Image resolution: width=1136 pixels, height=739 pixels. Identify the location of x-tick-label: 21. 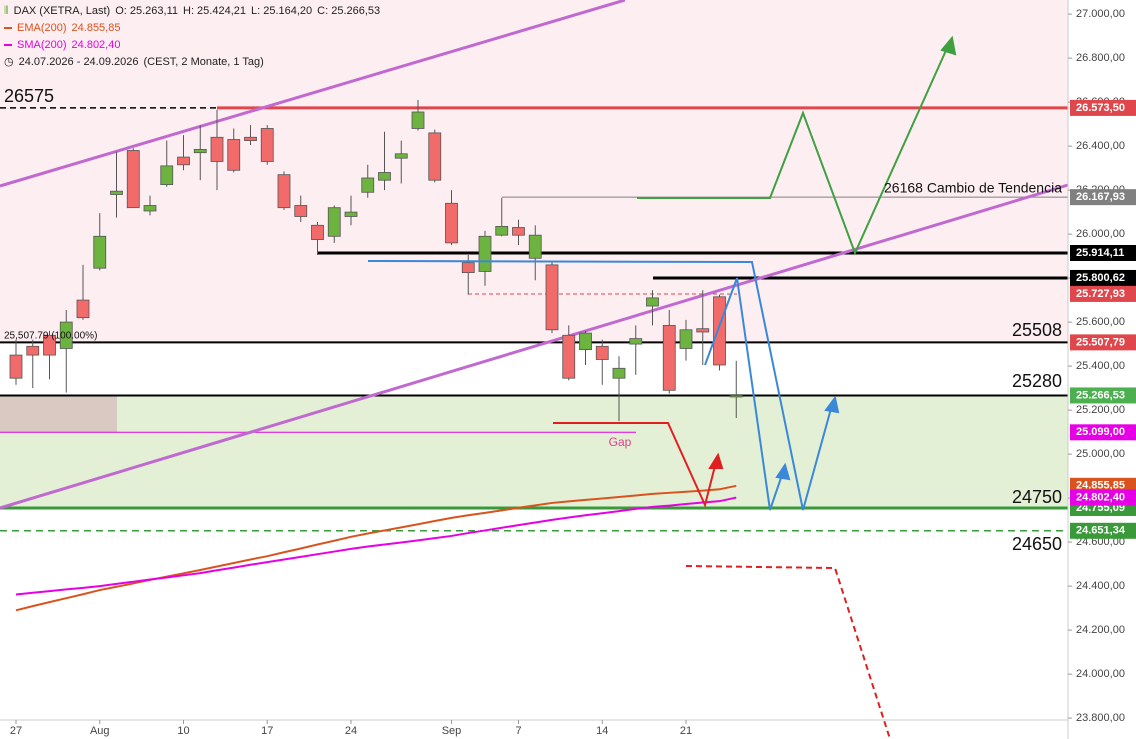
(686, 731).